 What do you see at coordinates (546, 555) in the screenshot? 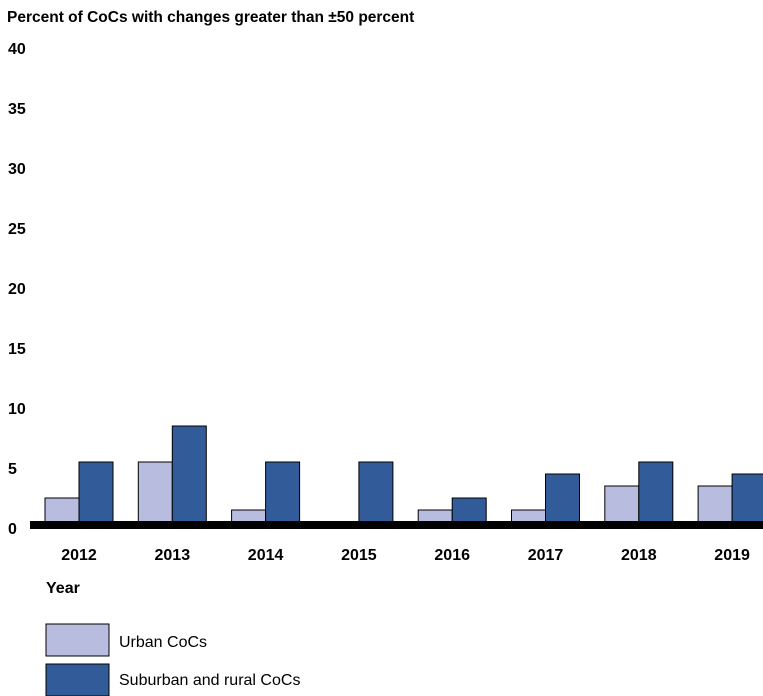
I see `x-tick-label: 2017` at bounding box center [546, 555].